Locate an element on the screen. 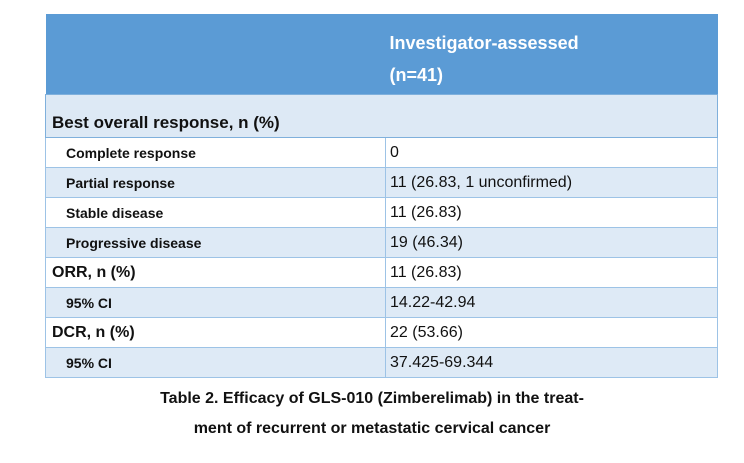 The height and width of the screenshot is (463, 744). row-value: 37.425-69.344 is located at coordinates (551, 362).